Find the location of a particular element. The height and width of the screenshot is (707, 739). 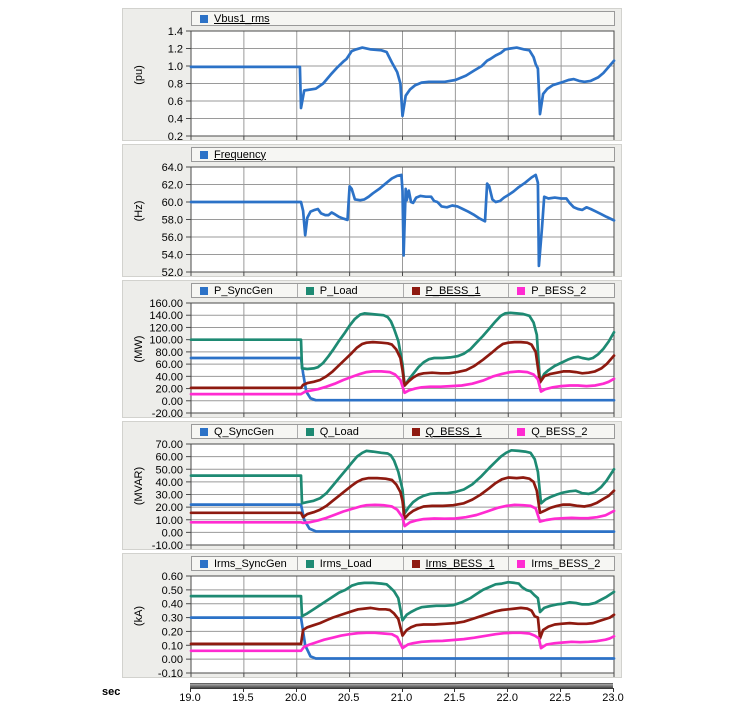

legend-item-Vbus1_rms: Vbus1_rms is located at coordinates (403, 18).